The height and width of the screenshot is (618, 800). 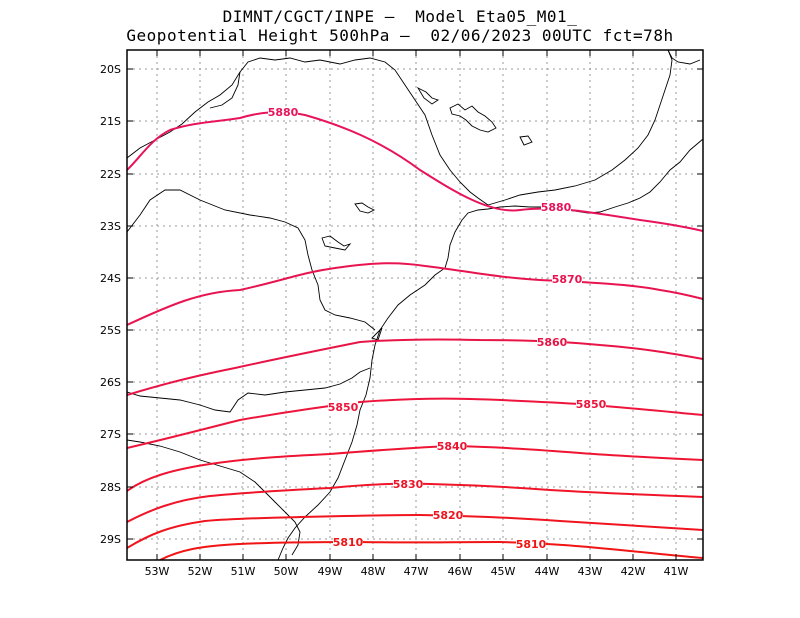 I want to click on y-tick-label: 22S, so click(x=110, y=174).